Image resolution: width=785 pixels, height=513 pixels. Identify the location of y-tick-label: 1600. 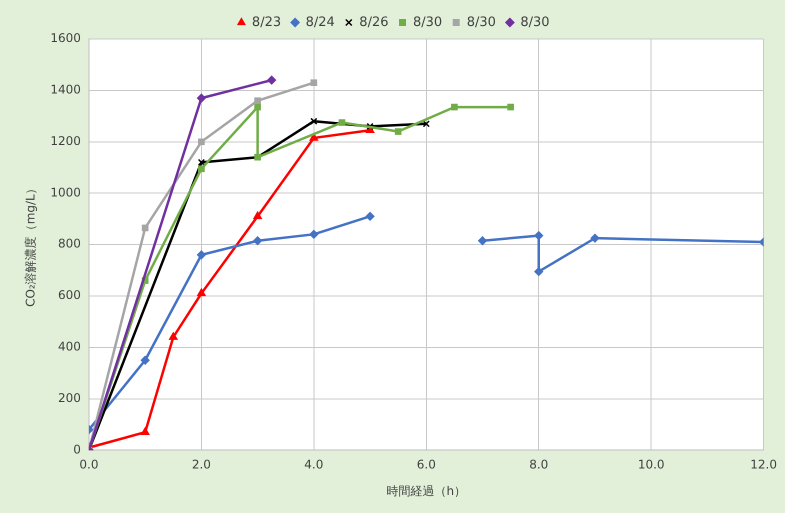
(65, 38).